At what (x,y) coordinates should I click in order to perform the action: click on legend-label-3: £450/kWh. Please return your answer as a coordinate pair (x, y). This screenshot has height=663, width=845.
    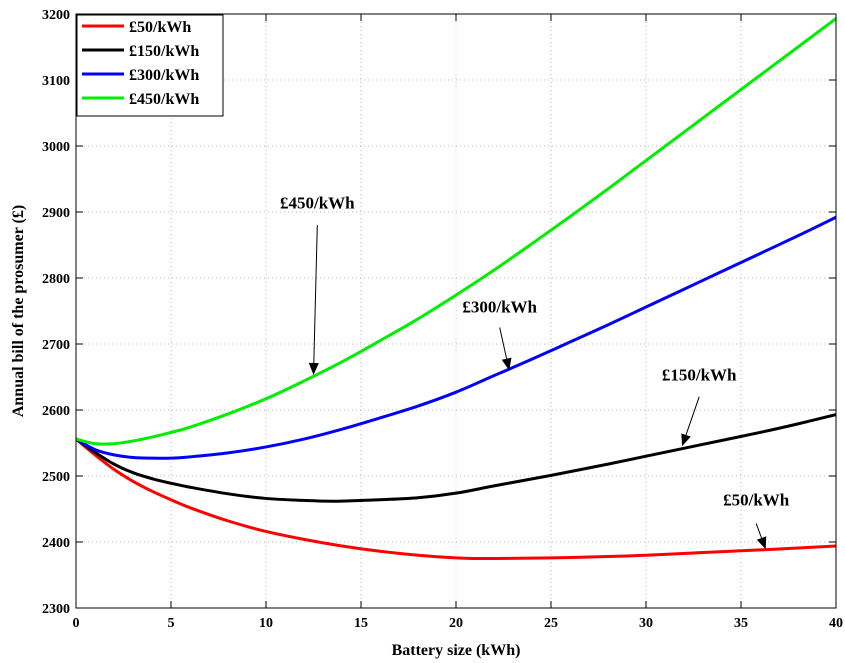
    Looking at the image, I should click on (164, 99).